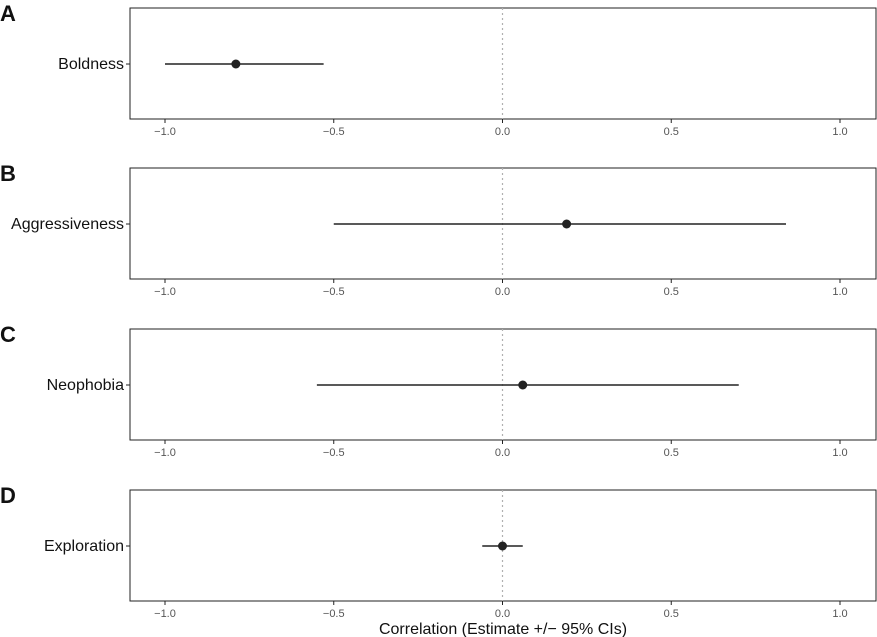  I want to click on category-label: Boldness, so click(91, 64).